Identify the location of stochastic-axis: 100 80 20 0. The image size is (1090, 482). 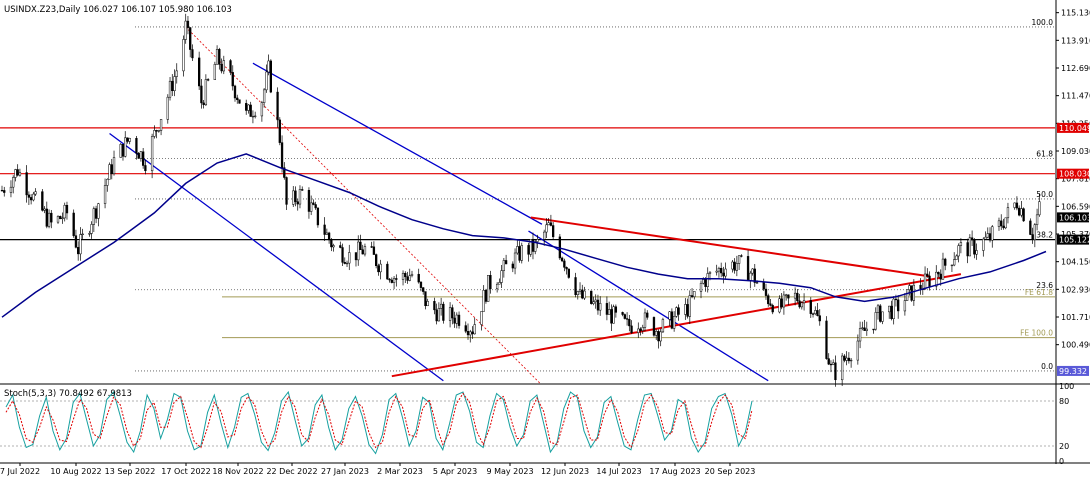
(1066, 424).